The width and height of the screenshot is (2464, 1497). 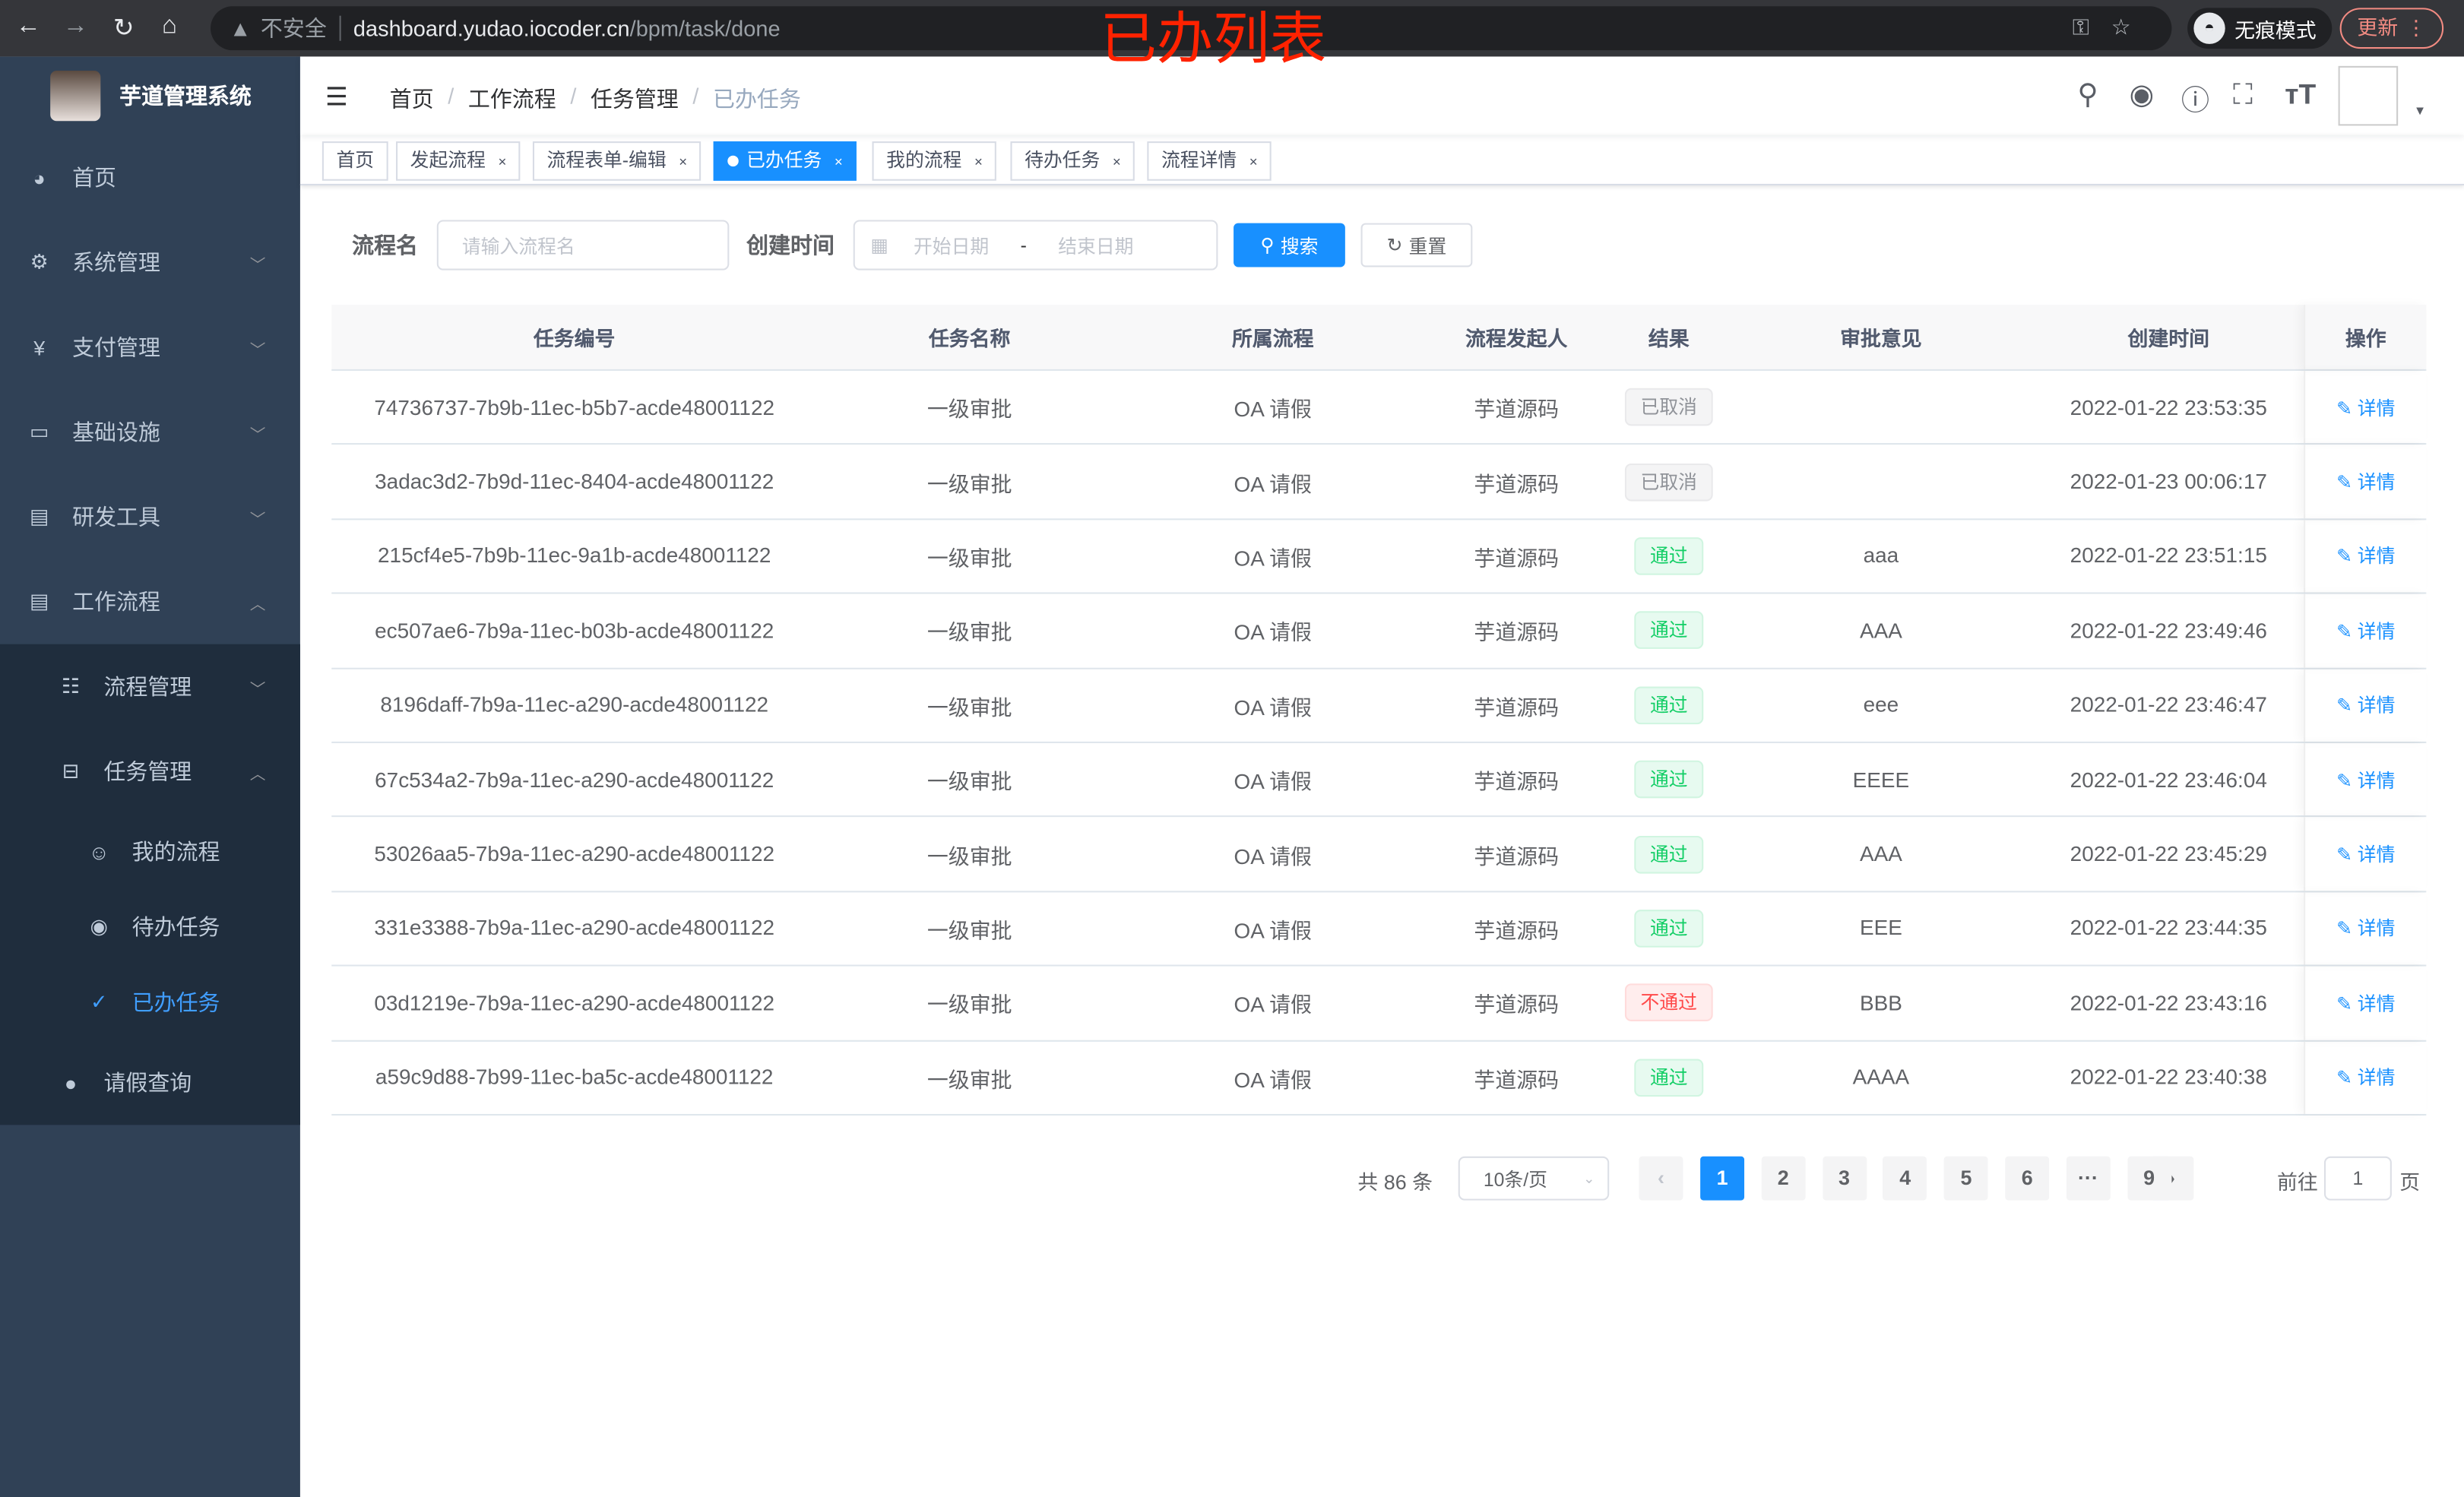 What do you see at coordinates (1881, 1077) in the screenshot?
I see `comment: AAAA` at bounding box center [1881, 1077].